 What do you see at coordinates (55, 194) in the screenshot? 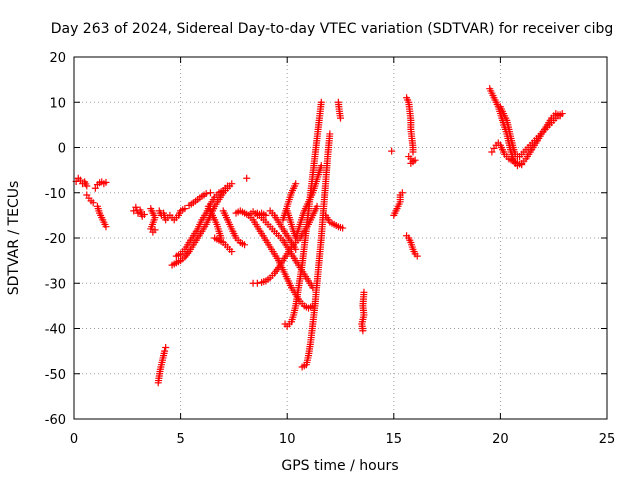
I see `y-tick-label: -10` at bounding box center [55, 194].